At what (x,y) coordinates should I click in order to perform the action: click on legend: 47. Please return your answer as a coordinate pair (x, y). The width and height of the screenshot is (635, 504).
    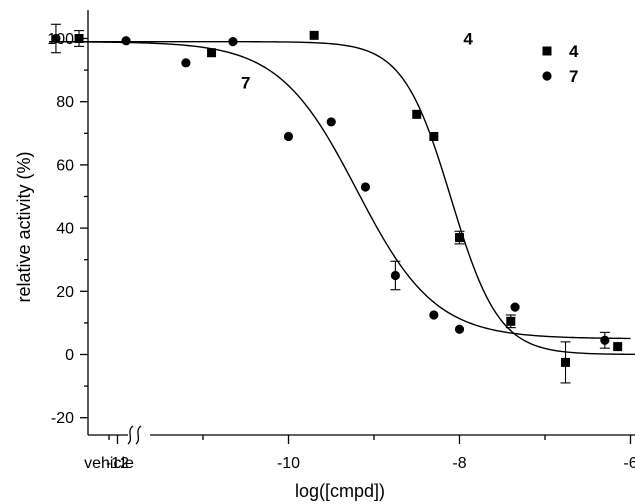
    Looking at the image, I should click on (560, 64).